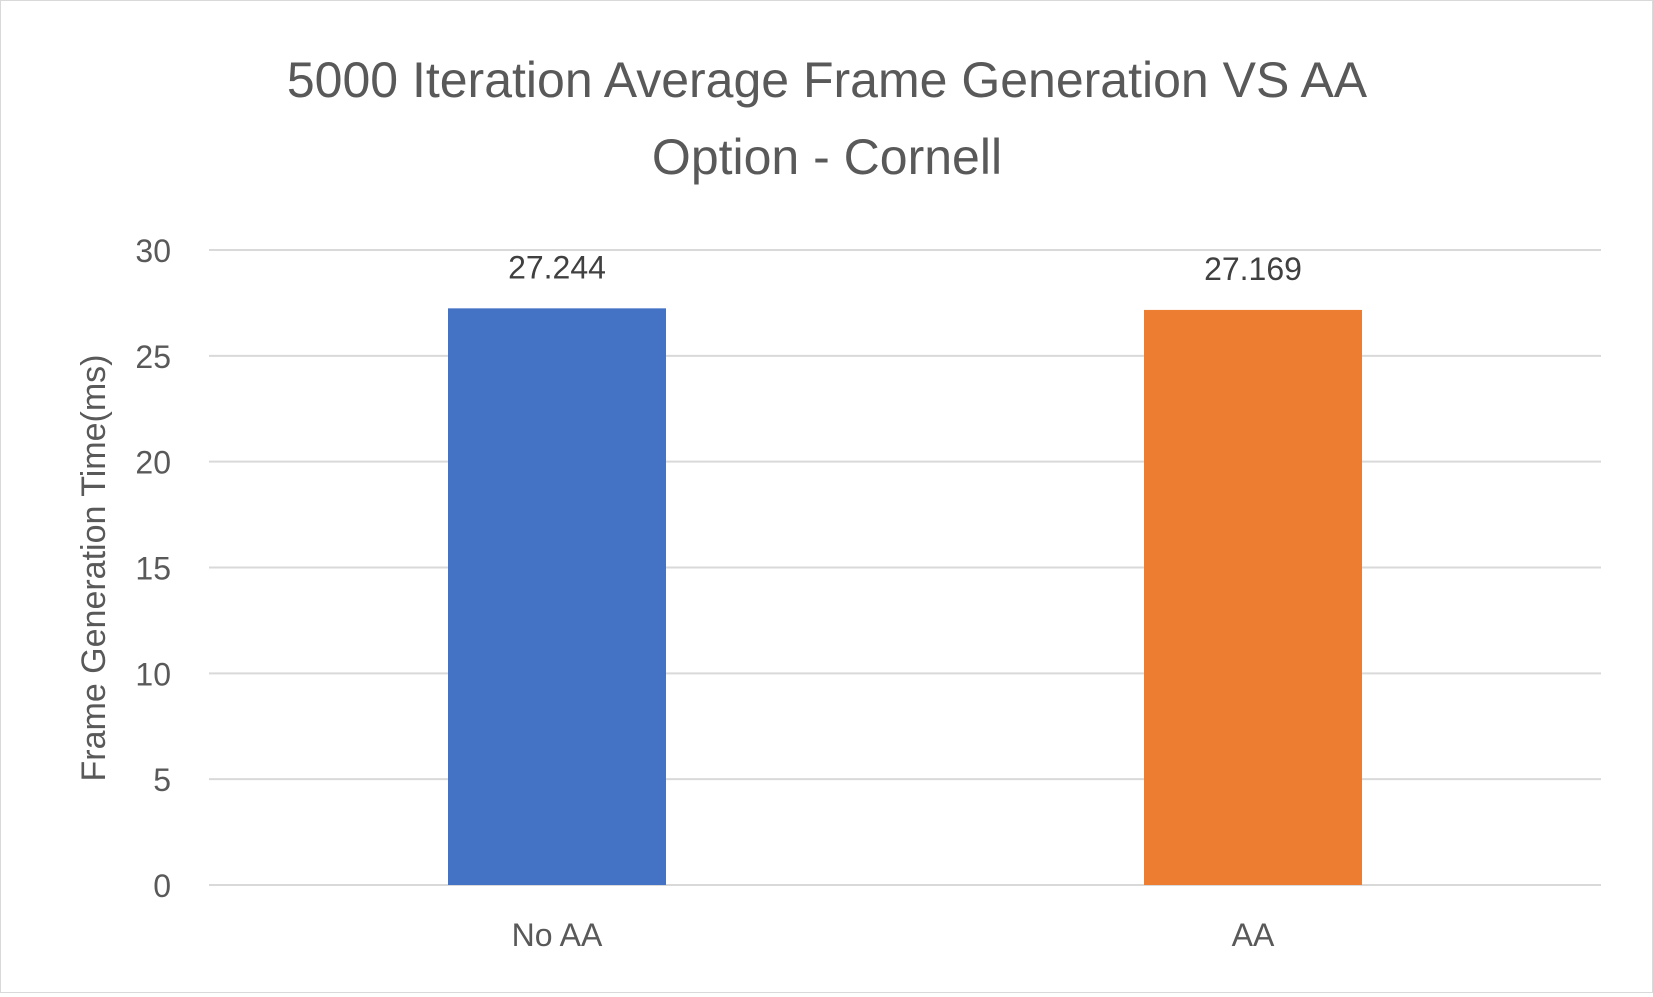 This screenshot has width=1653, height=997. Describe the element at coordinates (153, 674) in the screenshot. I see `y-tick-label-10: 10` at that location.